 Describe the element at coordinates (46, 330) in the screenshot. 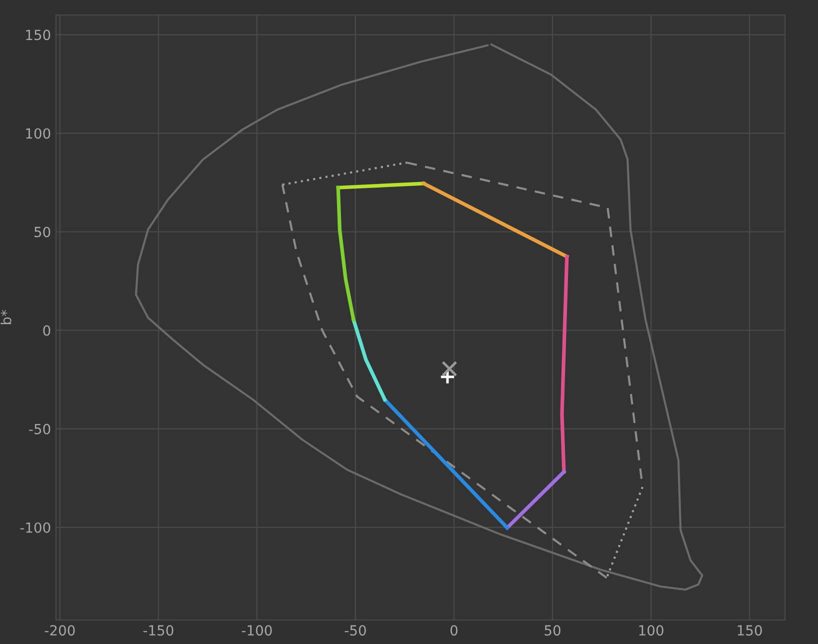

I see `y-tick-label: 0` at that location.